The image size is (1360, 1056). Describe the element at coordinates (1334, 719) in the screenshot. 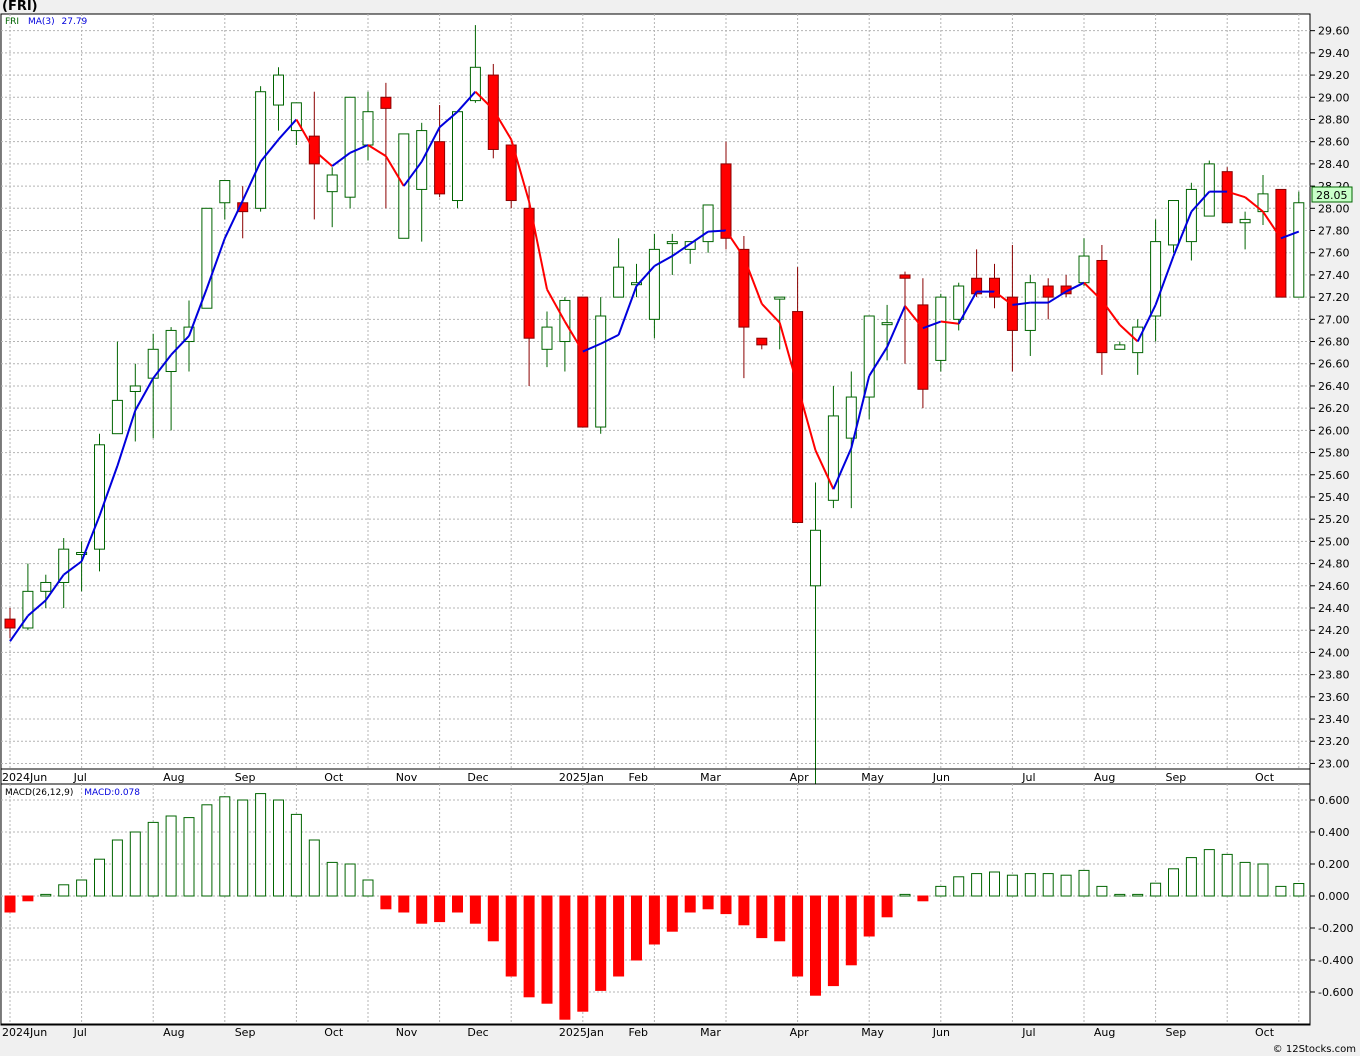

I see `price-y-tick: 23.40` at that location.